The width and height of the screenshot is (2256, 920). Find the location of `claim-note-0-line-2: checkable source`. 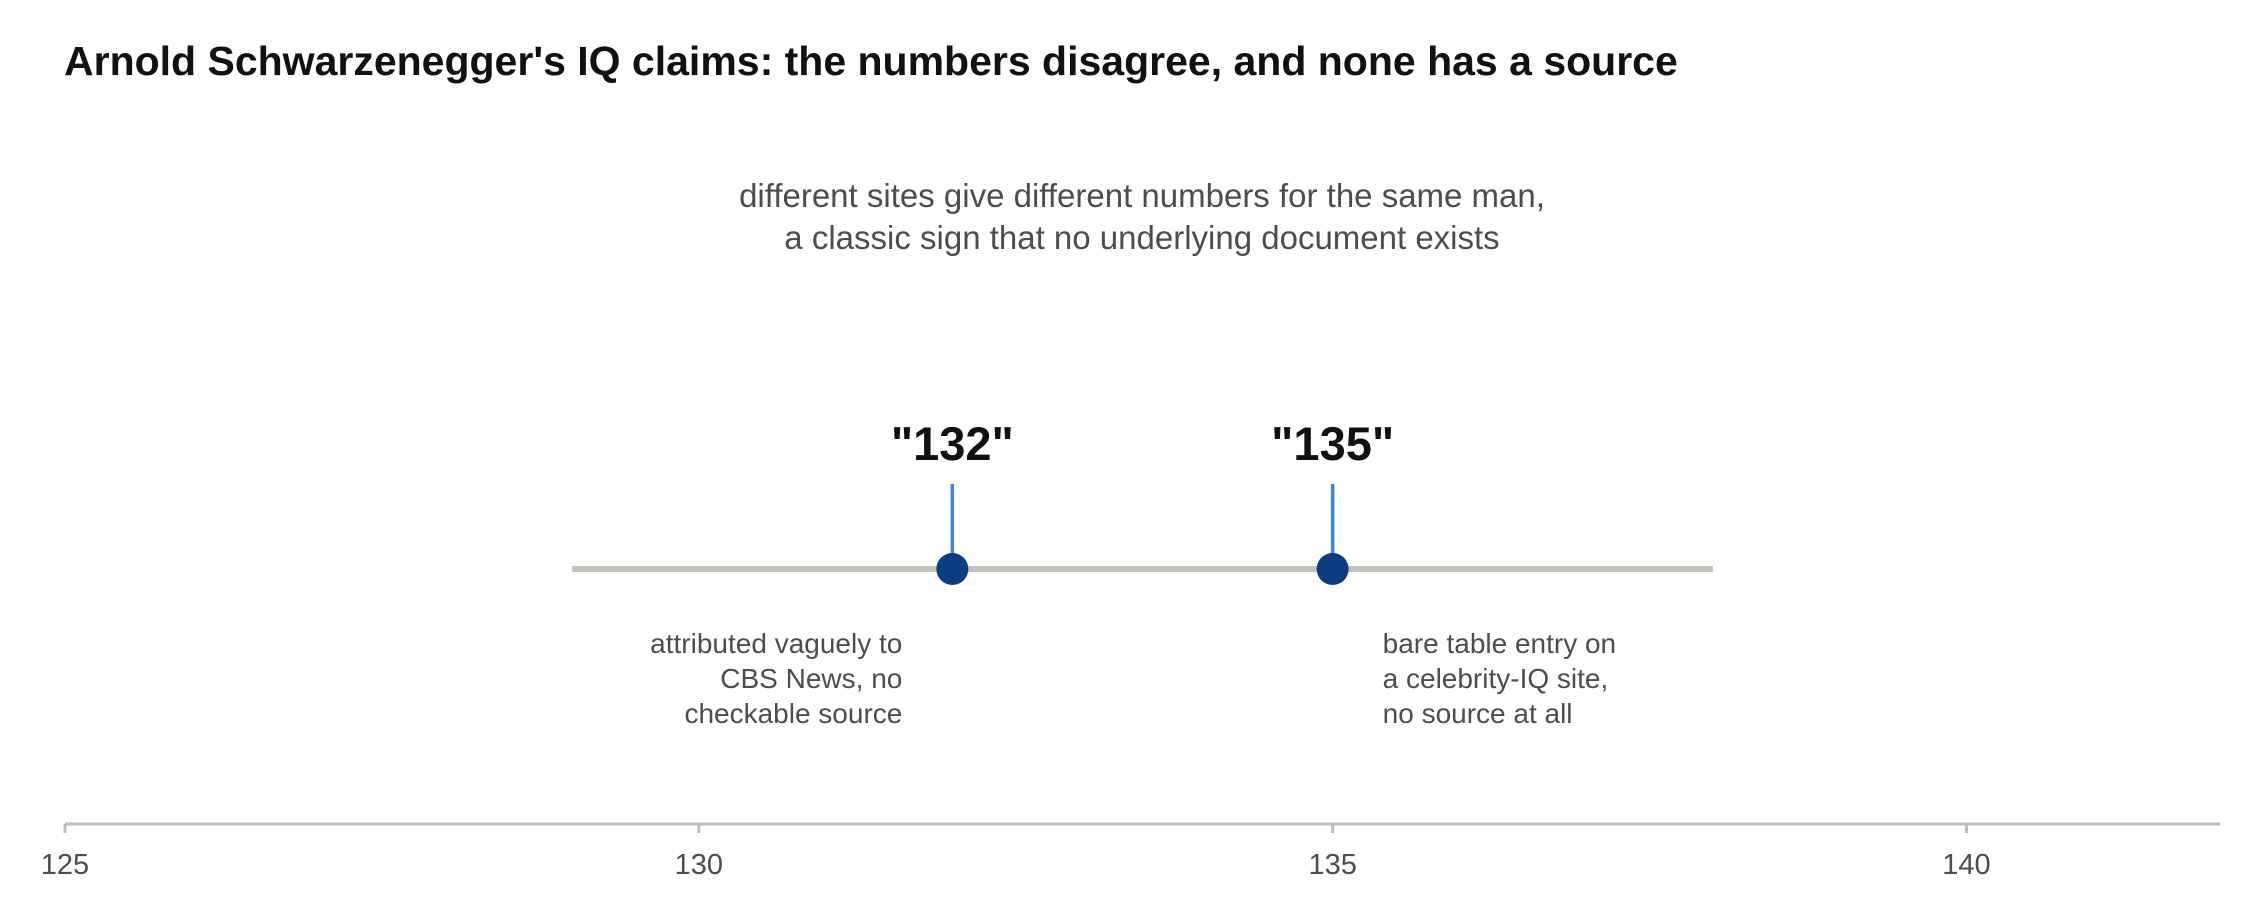

claim-note-0-line-2: checkable source is located at coordinates (793, 713).